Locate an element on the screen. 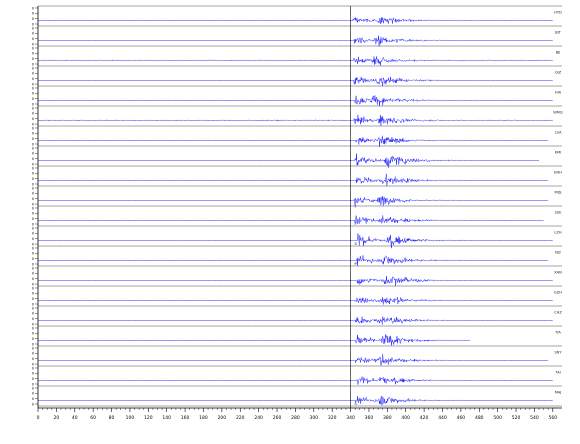 The width and height of the screenshot is (580, 444). x-tick-label: 40 is located at coordinates (75, 418).